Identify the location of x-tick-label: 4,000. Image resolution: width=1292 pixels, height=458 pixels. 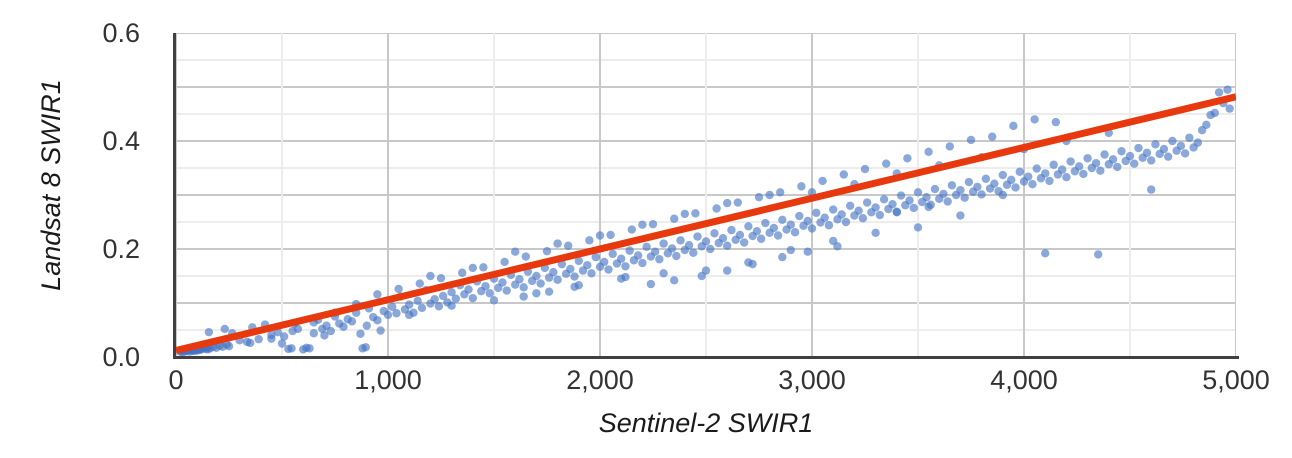
(1024, 380).